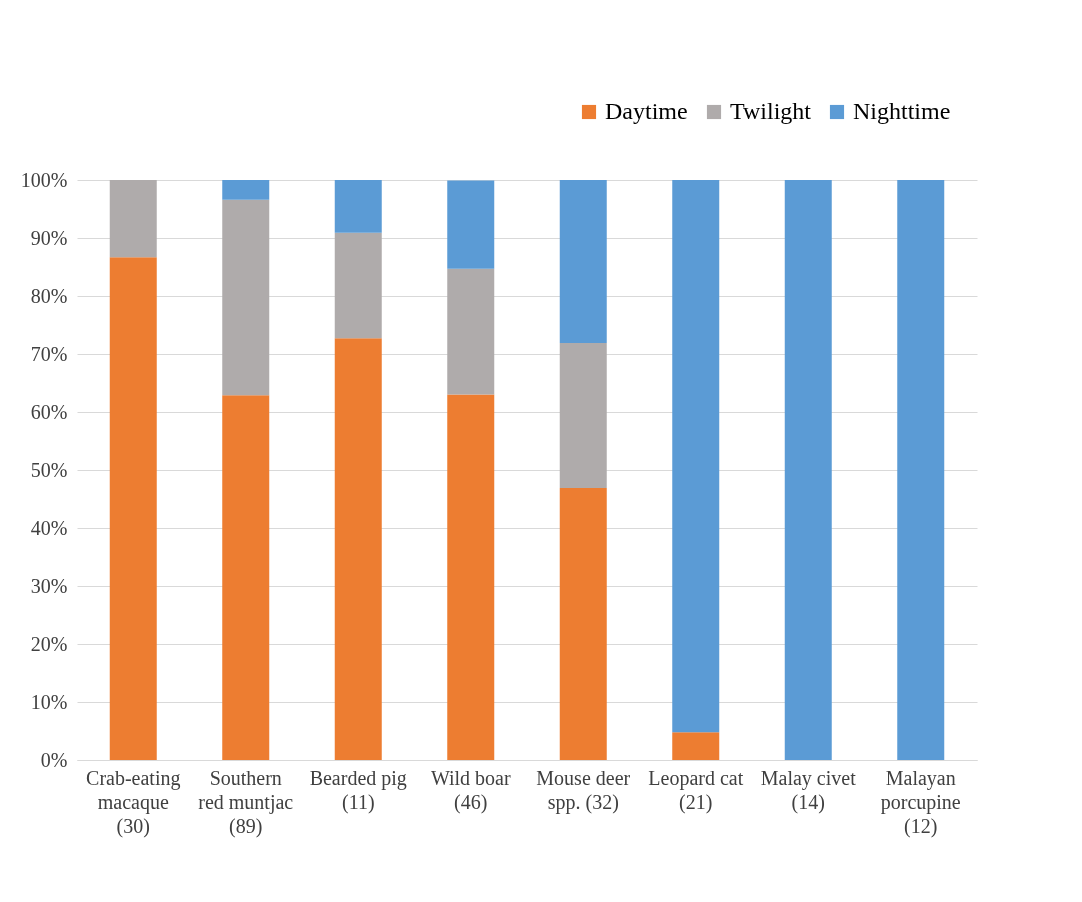 This screenshot has height=902, width=1082. What do you see at coordinates (44, 179) in the screenshot?
I see `y-tick-label: 100%` at bounding box center [44, 179].